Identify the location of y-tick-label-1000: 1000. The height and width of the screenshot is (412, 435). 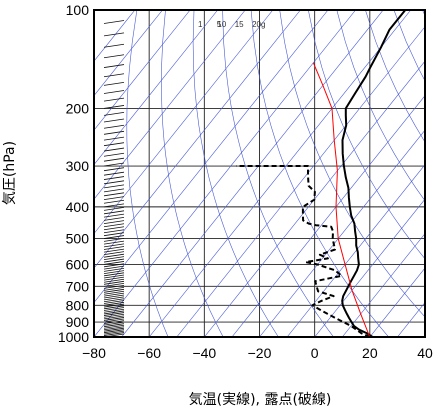
(73, 337).